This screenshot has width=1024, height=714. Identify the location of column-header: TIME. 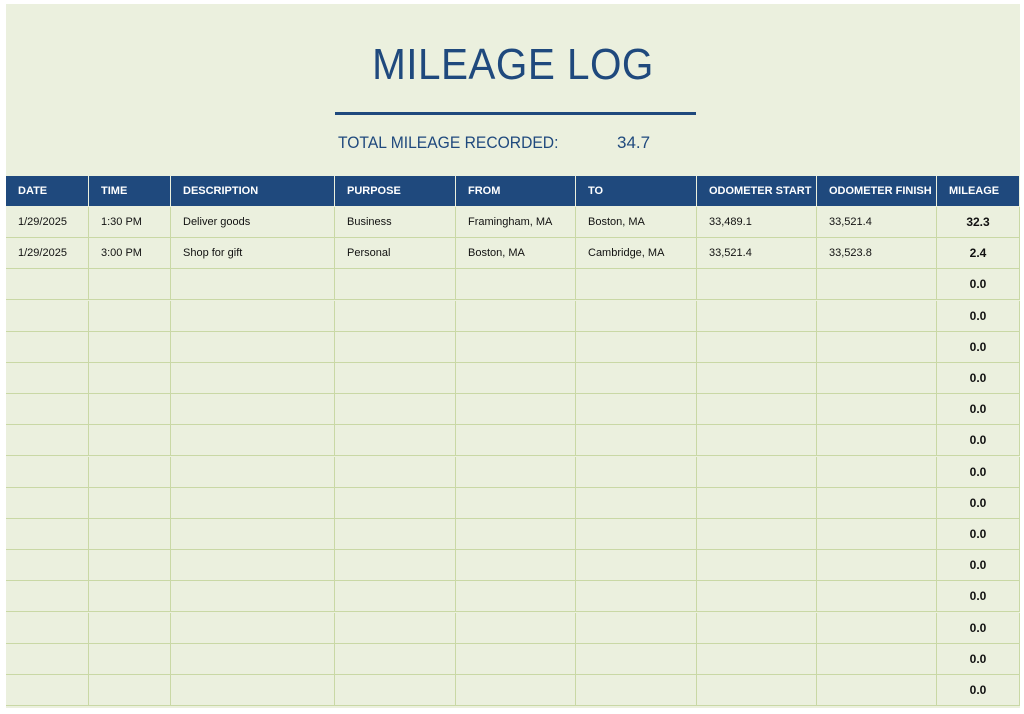
(130, 191).